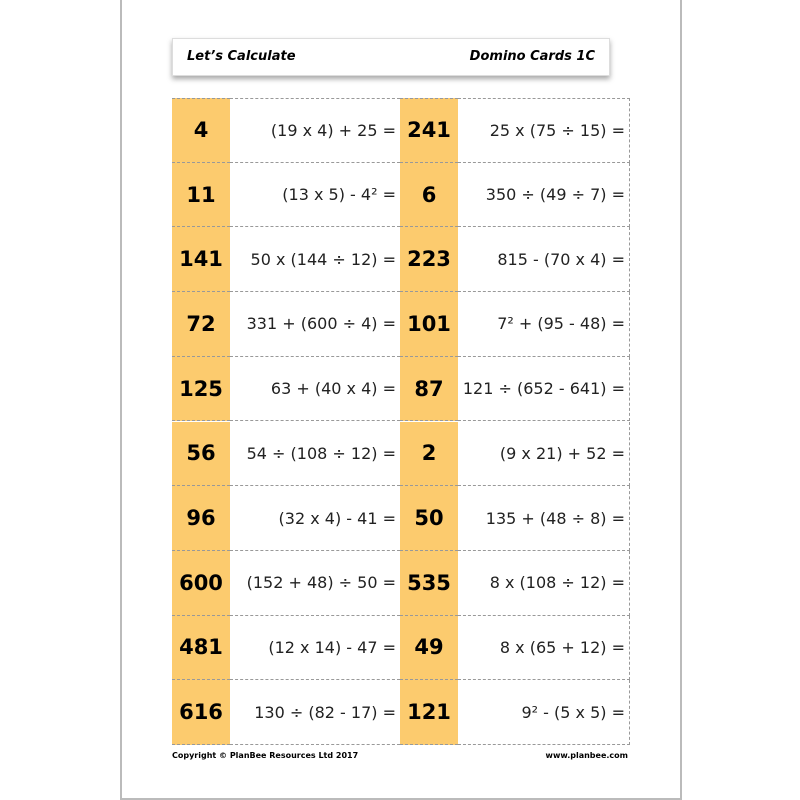 This screenshot has width=800, height=800. I want to click on expression: 25 x (75 ÷ 15) =, so click(544, 130).